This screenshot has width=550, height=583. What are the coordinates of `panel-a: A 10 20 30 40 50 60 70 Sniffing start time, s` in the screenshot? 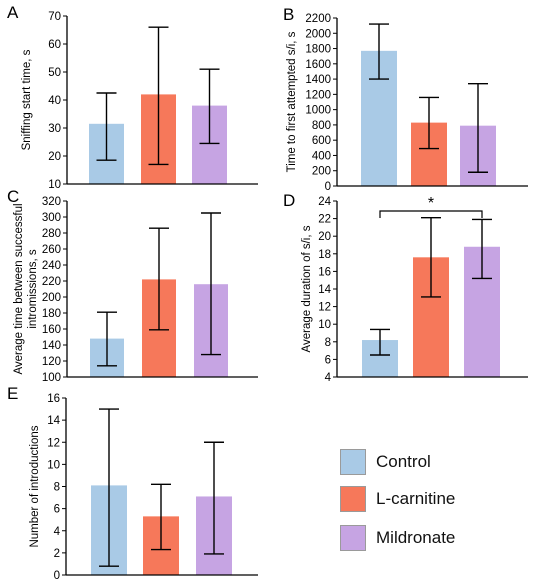 It's located at (132, 97).